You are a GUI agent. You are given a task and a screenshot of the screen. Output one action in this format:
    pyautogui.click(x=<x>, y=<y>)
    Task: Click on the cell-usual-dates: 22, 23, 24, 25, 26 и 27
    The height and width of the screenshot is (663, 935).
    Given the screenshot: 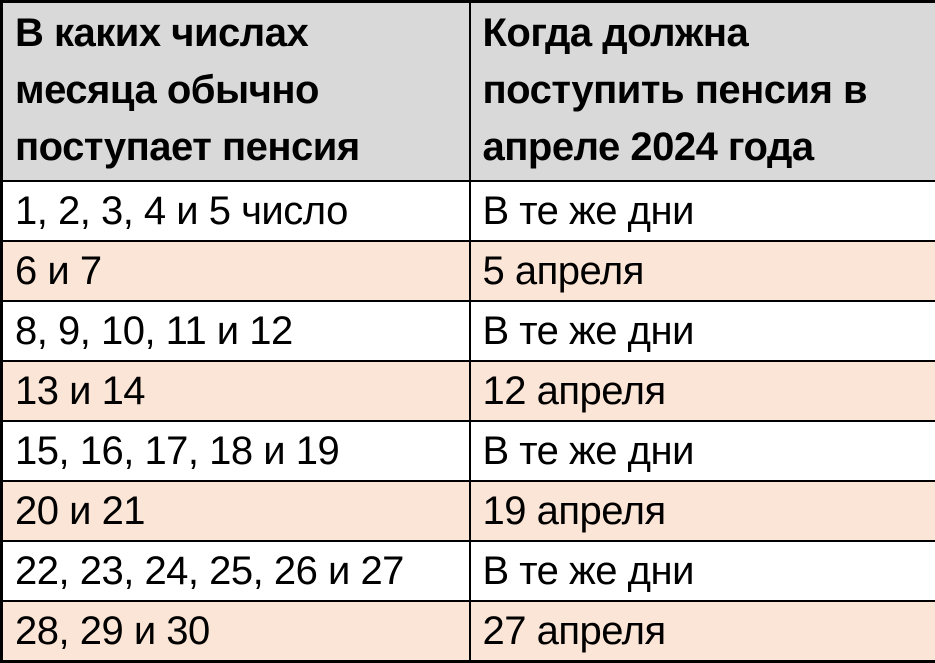 What is the action you would take?
    pyautogui.click(x=236, y=571)
    